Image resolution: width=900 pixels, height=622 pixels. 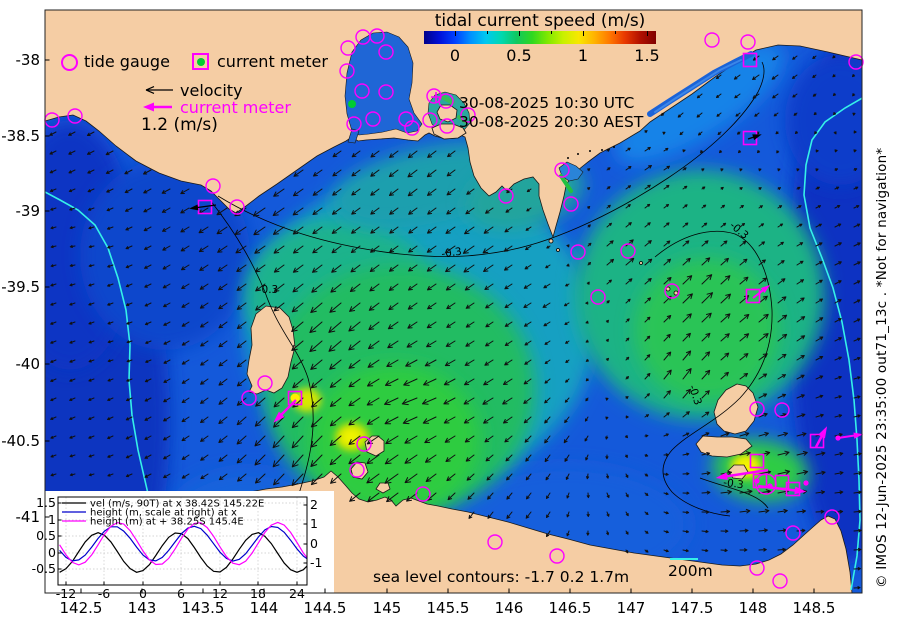 I want to click on inset-left-tick-label: -0.5, so click(x=44, y=568).